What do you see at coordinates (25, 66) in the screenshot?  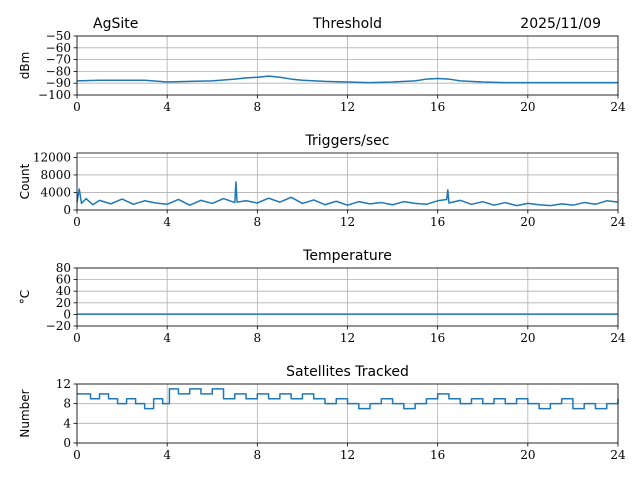 I see `y-axis-label: dBm` at bounding box center [25, 66].